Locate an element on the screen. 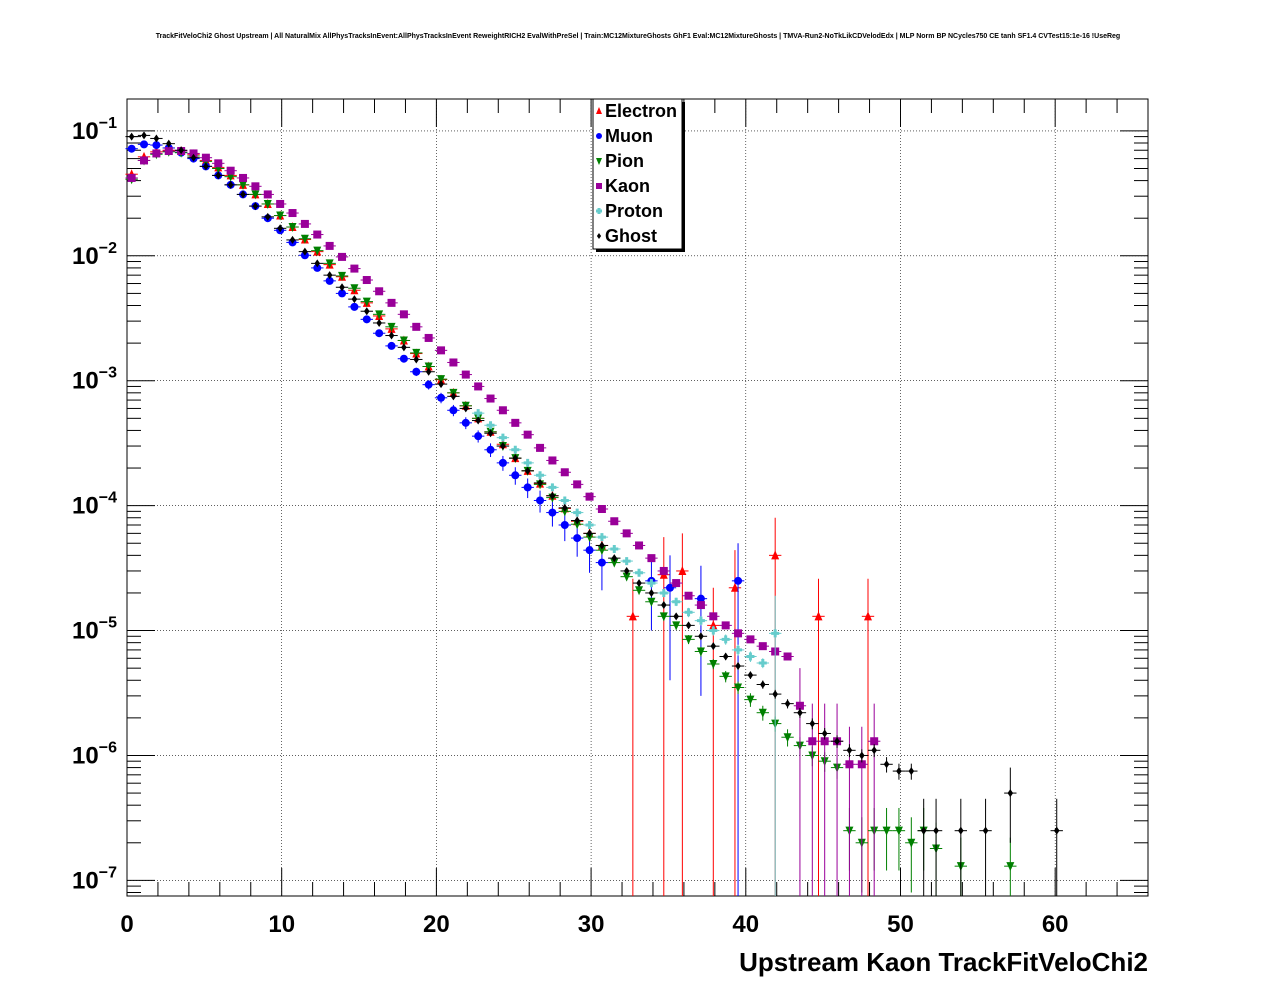 This screenshot has width=1276, height=996. x-tick-label-1: 10 is located at coordinates (281, 924).